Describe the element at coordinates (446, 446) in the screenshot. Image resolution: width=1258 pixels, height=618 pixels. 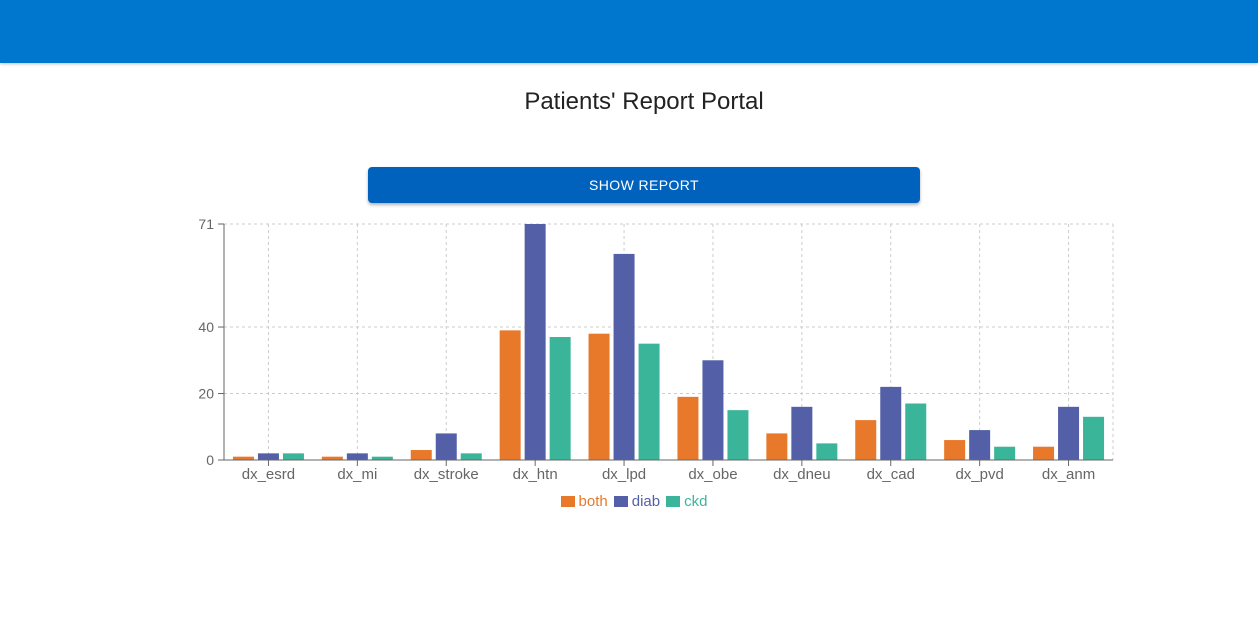
I see `bar-diab-dx_stroke` at that location.